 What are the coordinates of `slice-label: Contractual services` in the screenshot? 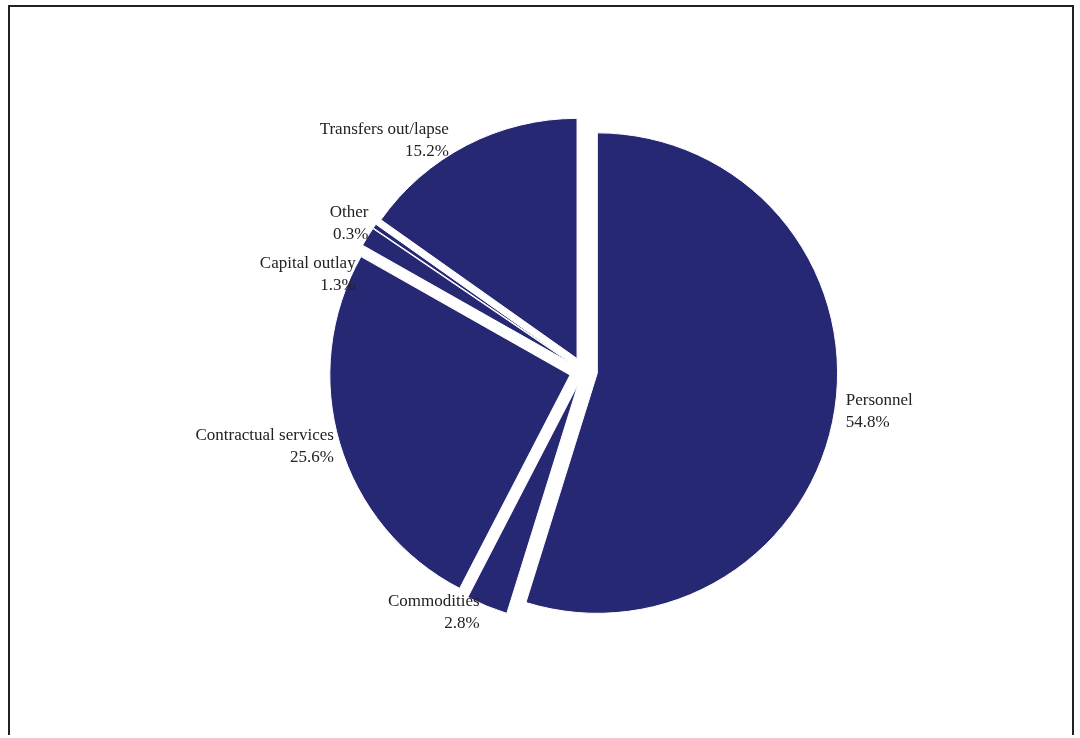 It's located at (264, 434).